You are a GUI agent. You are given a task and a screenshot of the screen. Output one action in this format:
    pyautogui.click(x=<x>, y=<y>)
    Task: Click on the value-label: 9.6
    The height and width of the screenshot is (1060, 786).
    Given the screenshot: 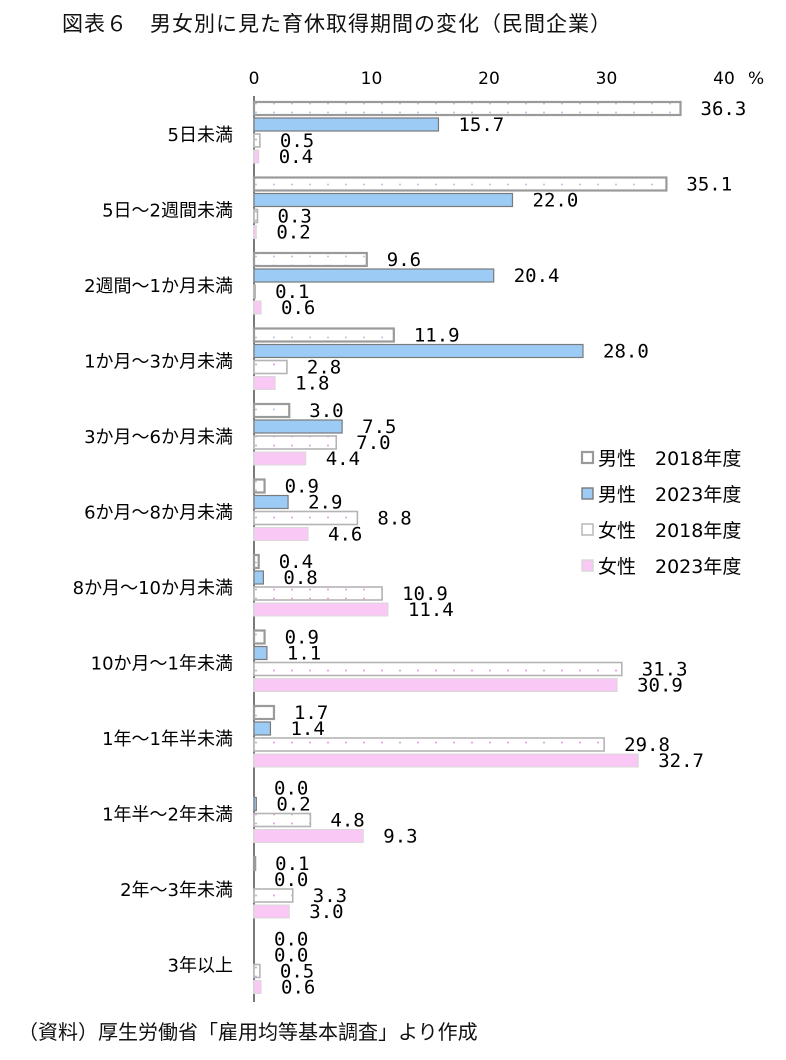 What is the action you would take?
    pyautogui.click(x=404, y=260)
    